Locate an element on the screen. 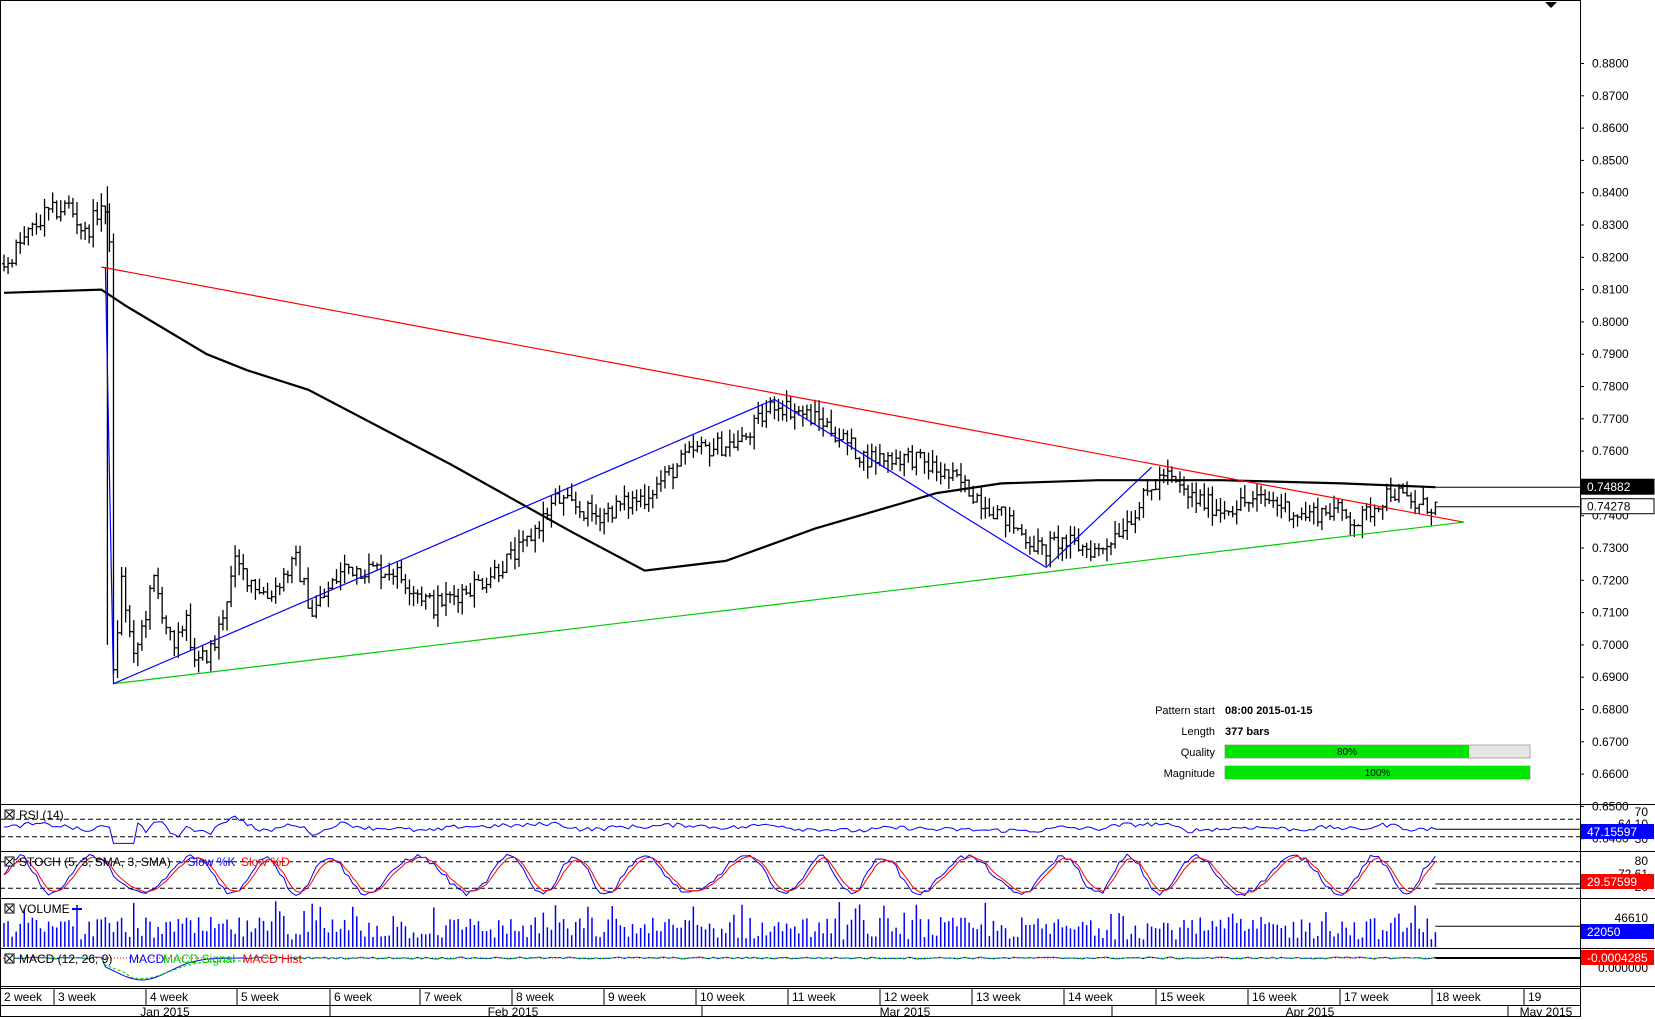 Image resolution: width=1655 pixels, height=1020 pixels. rsi-tick-label: 70 is located at coordinates (1642, 812).